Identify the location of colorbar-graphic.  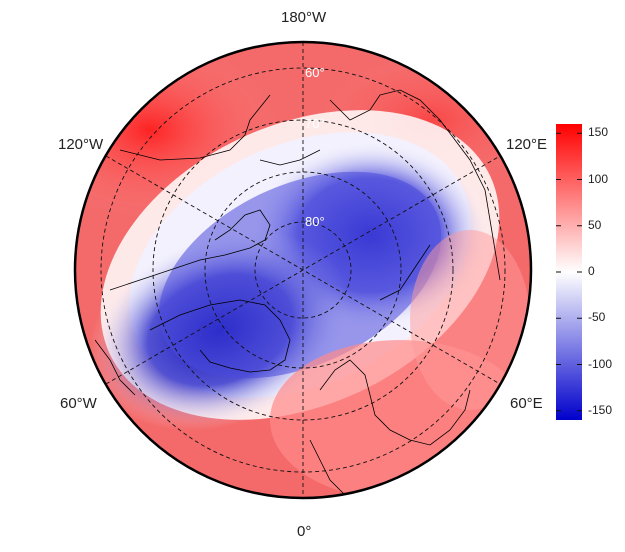
(569, 272).